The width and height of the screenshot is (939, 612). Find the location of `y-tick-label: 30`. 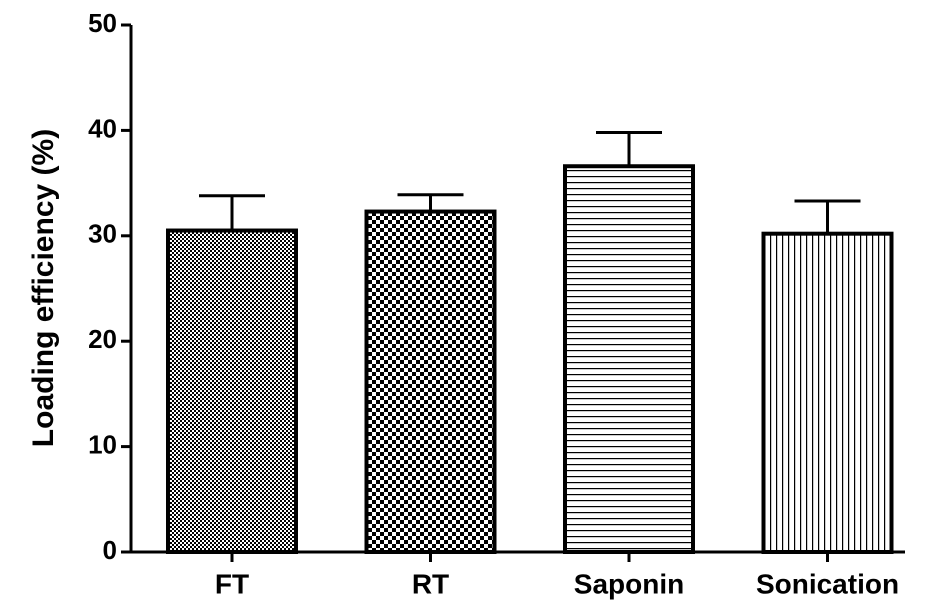

y-tick-label: 30 is located at coordinates (102, 234).